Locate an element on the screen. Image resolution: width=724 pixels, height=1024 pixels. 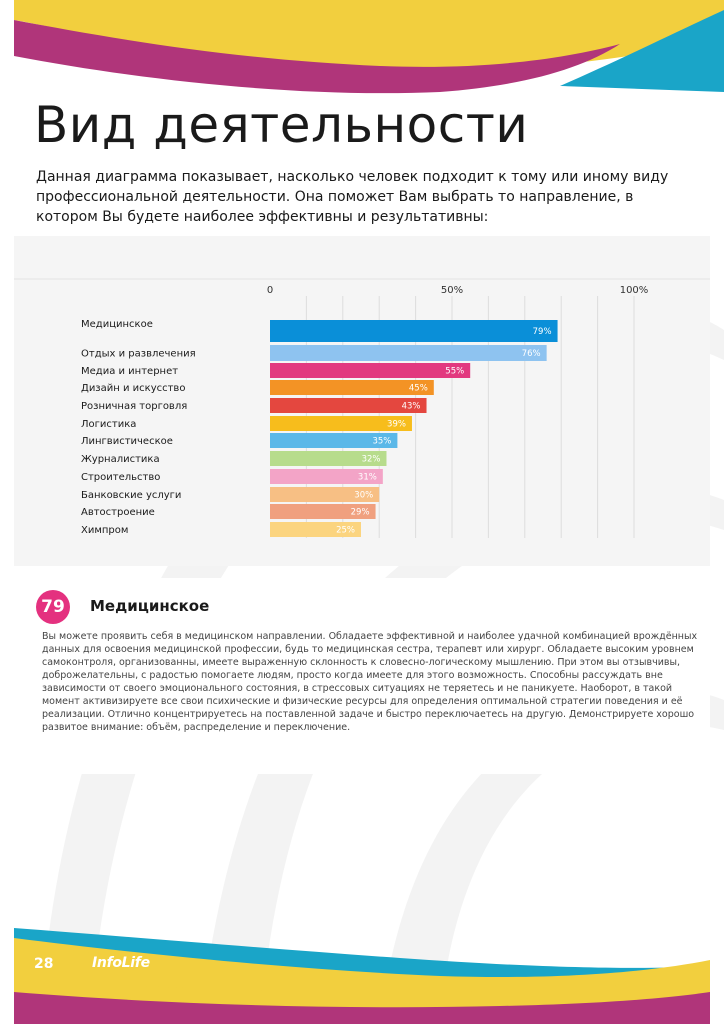
bar-value-label: 29% is located at coordinates (360, 513).